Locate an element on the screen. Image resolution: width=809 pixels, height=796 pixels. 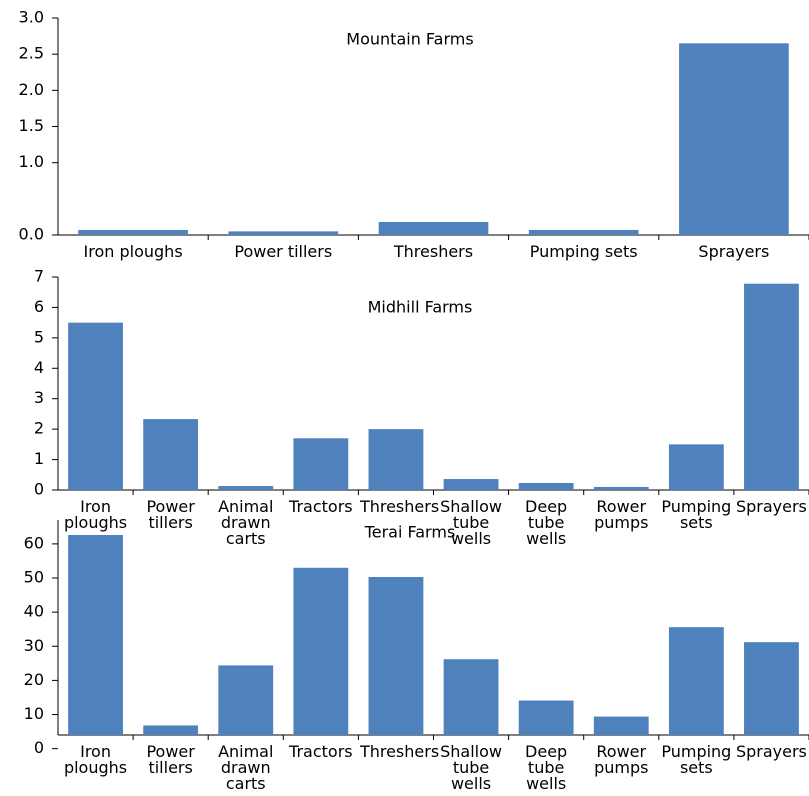
y-tick-label: 1.5 is located at coordinates (31, 125).